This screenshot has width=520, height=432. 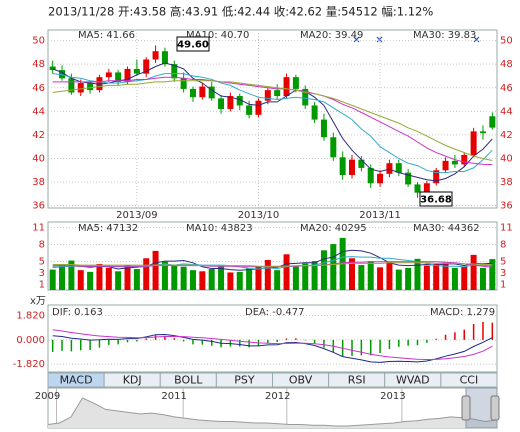 I want to click on tab: PSY, so click(x=244, y=380).